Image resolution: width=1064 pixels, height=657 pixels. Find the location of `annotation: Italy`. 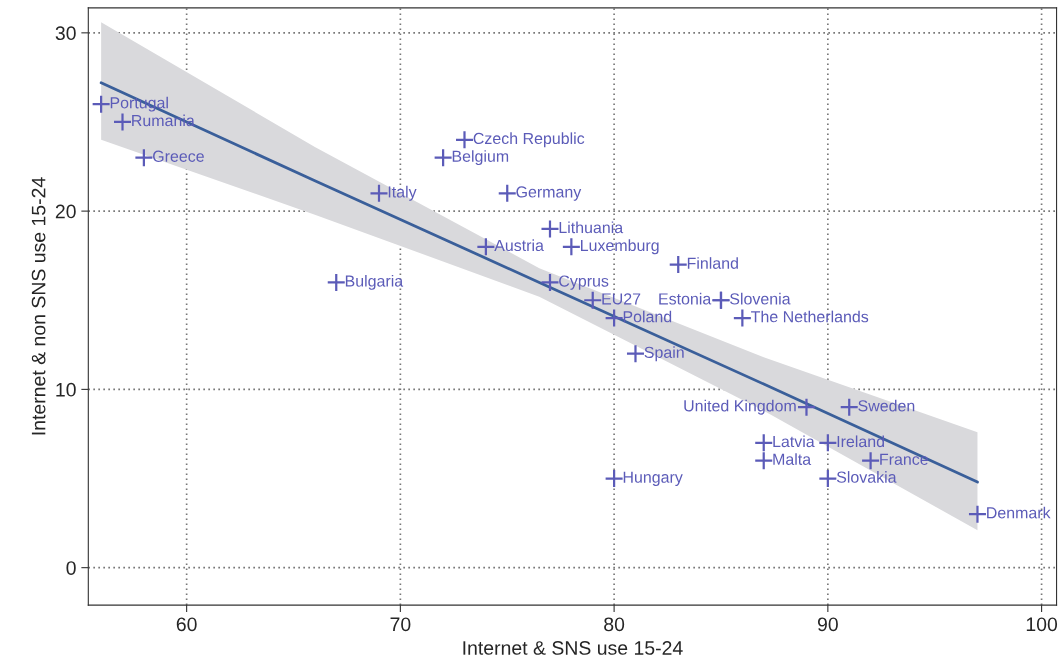

annotation: Italy is located at coordinates (402, 193).